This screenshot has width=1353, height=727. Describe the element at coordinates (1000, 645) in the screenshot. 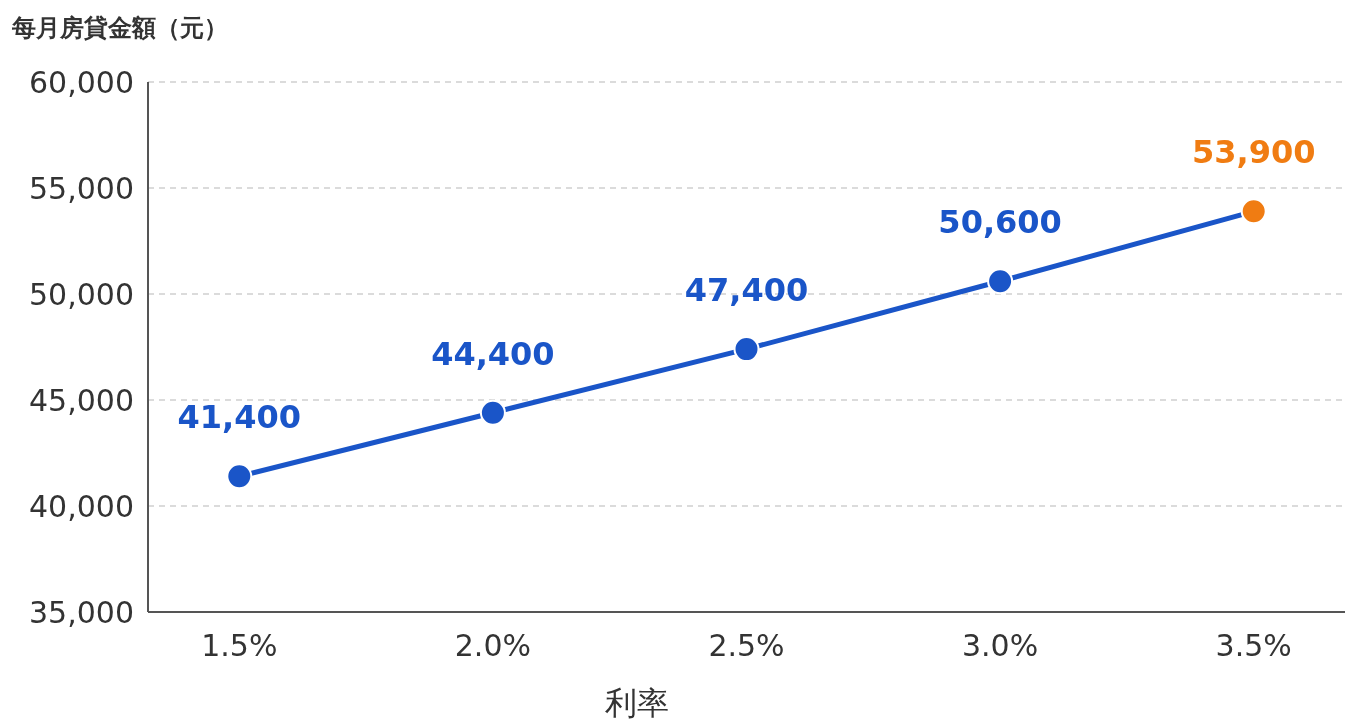

I see `x-tick-label: 3.0%` at that location.